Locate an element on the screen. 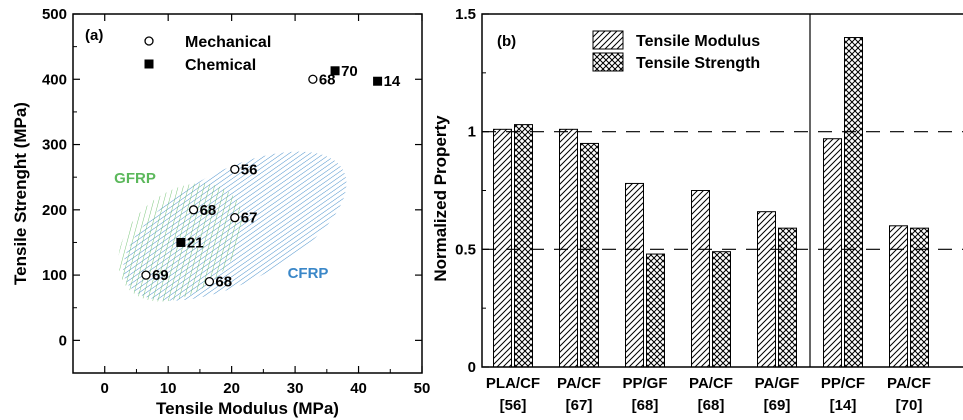 The height and width of the screenshot is (420, 963). y-tick-label: 200 is located at coordinates (54, 210).